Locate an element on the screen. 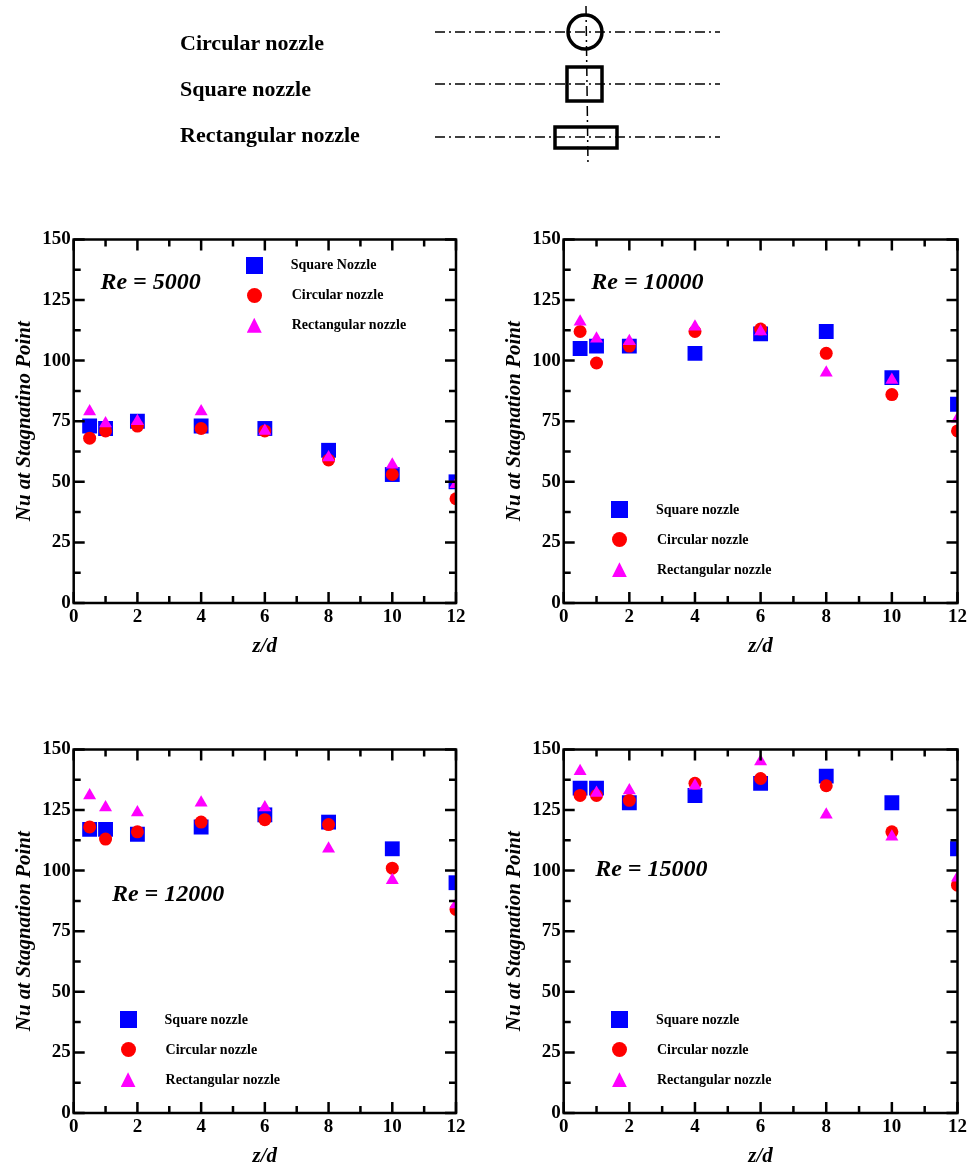 The width and height of the screenshot is (971, 1162). annotation: Re = 15000 is located at coordinates (651, 867).